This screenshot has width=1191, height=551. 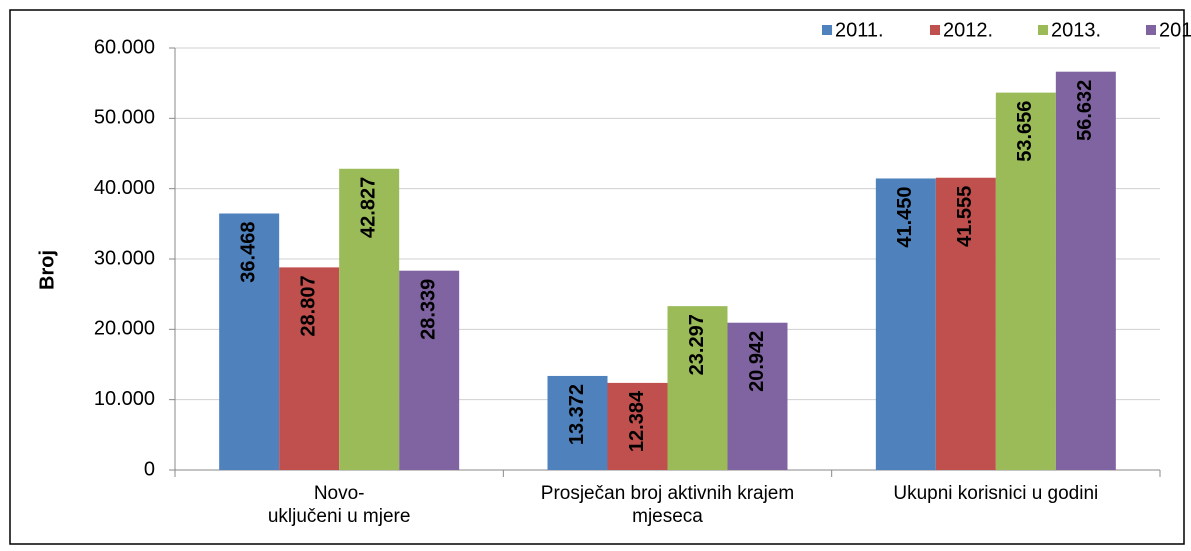 What do you see at coordinates (124, 329) in the screenshot?
I see `y-tick-label: 20.000` at bounding box center [124, 329].